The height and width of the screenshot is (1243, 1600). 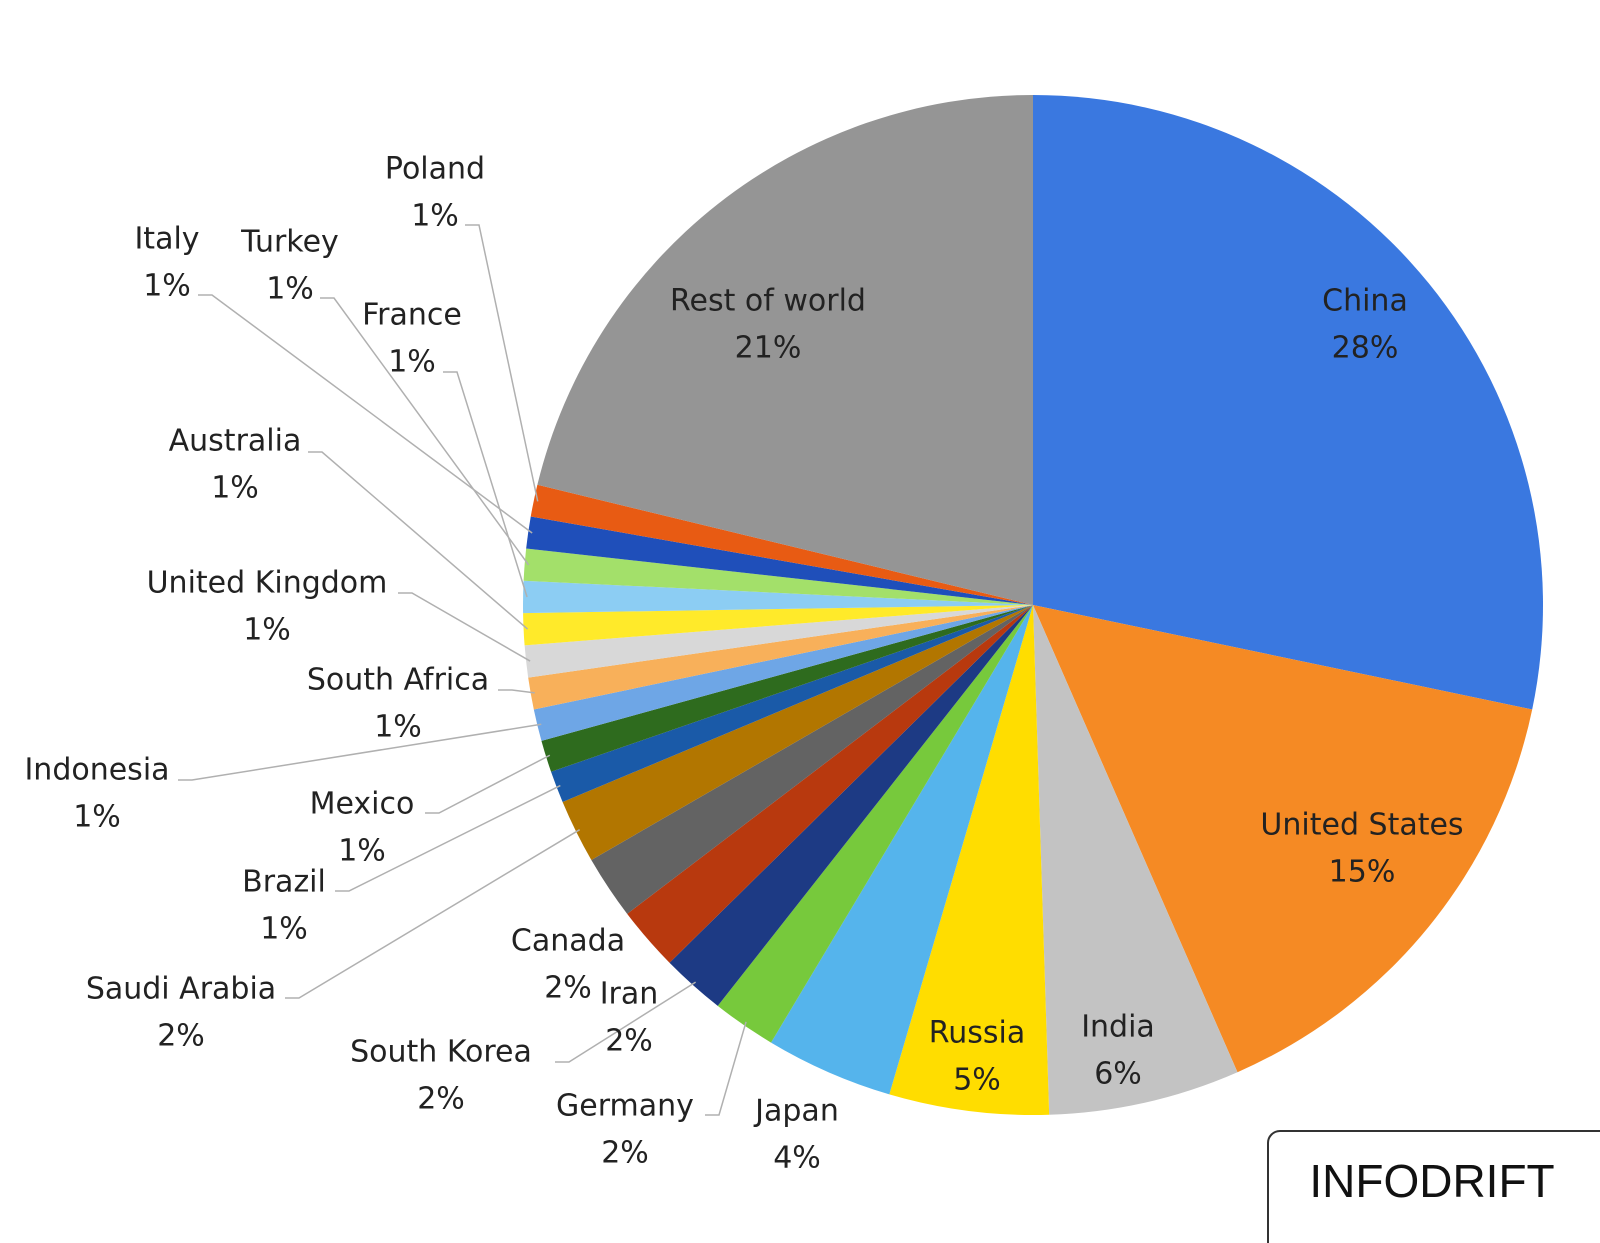 What do you see at coordinates (1118, 1027) in the screenshot?
I see `slice-label: India` at bounding box center [1118, 1027].